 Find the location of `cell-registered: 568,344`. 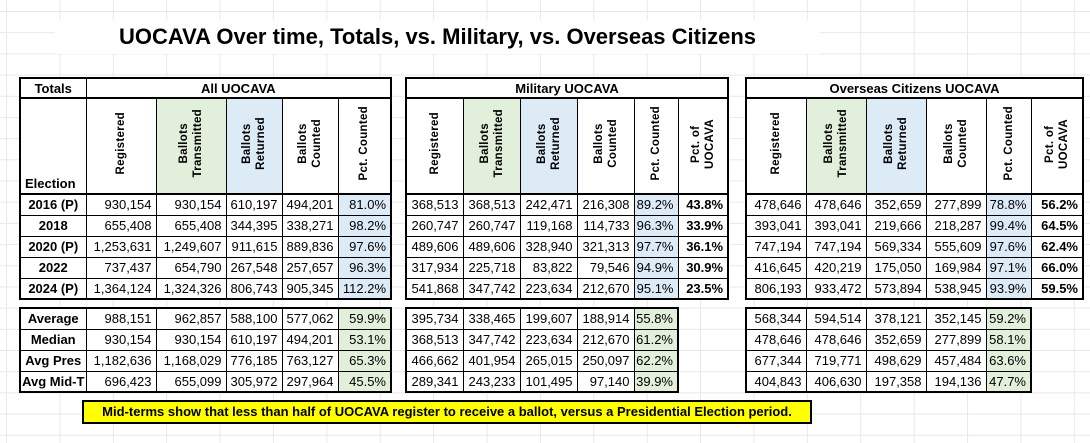

cell-registered: 568,344 is located at coordinates (776, 318).